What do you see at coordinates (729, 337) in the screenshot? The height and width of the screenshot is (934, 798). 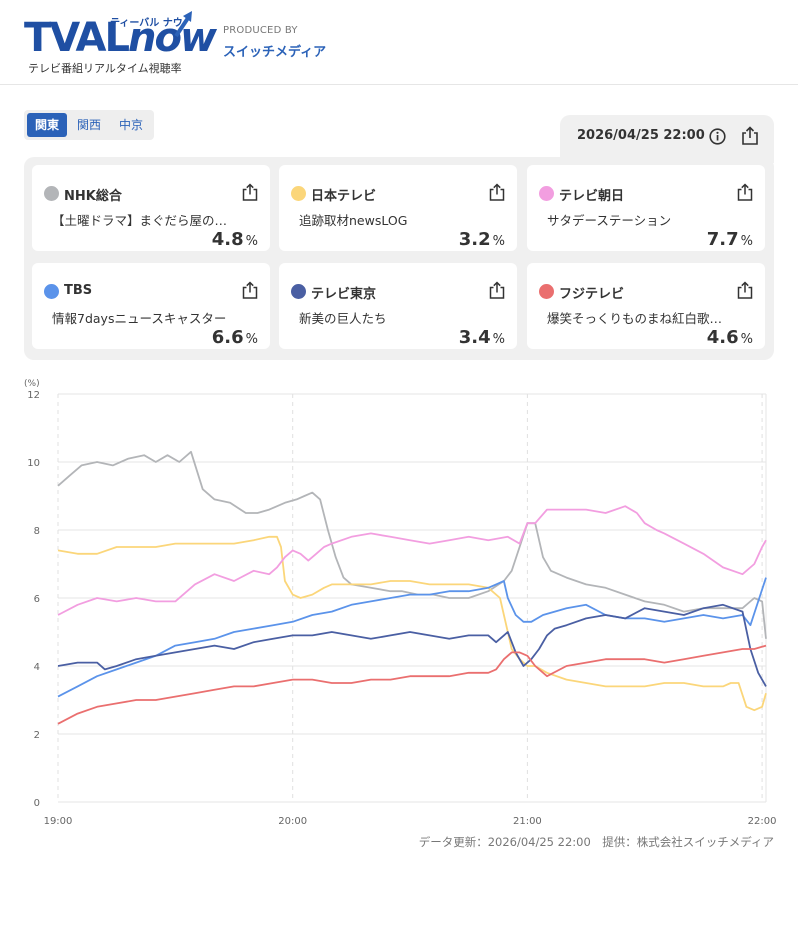 I see `rating-value: 4.6%` at bounding box center [729, 337].